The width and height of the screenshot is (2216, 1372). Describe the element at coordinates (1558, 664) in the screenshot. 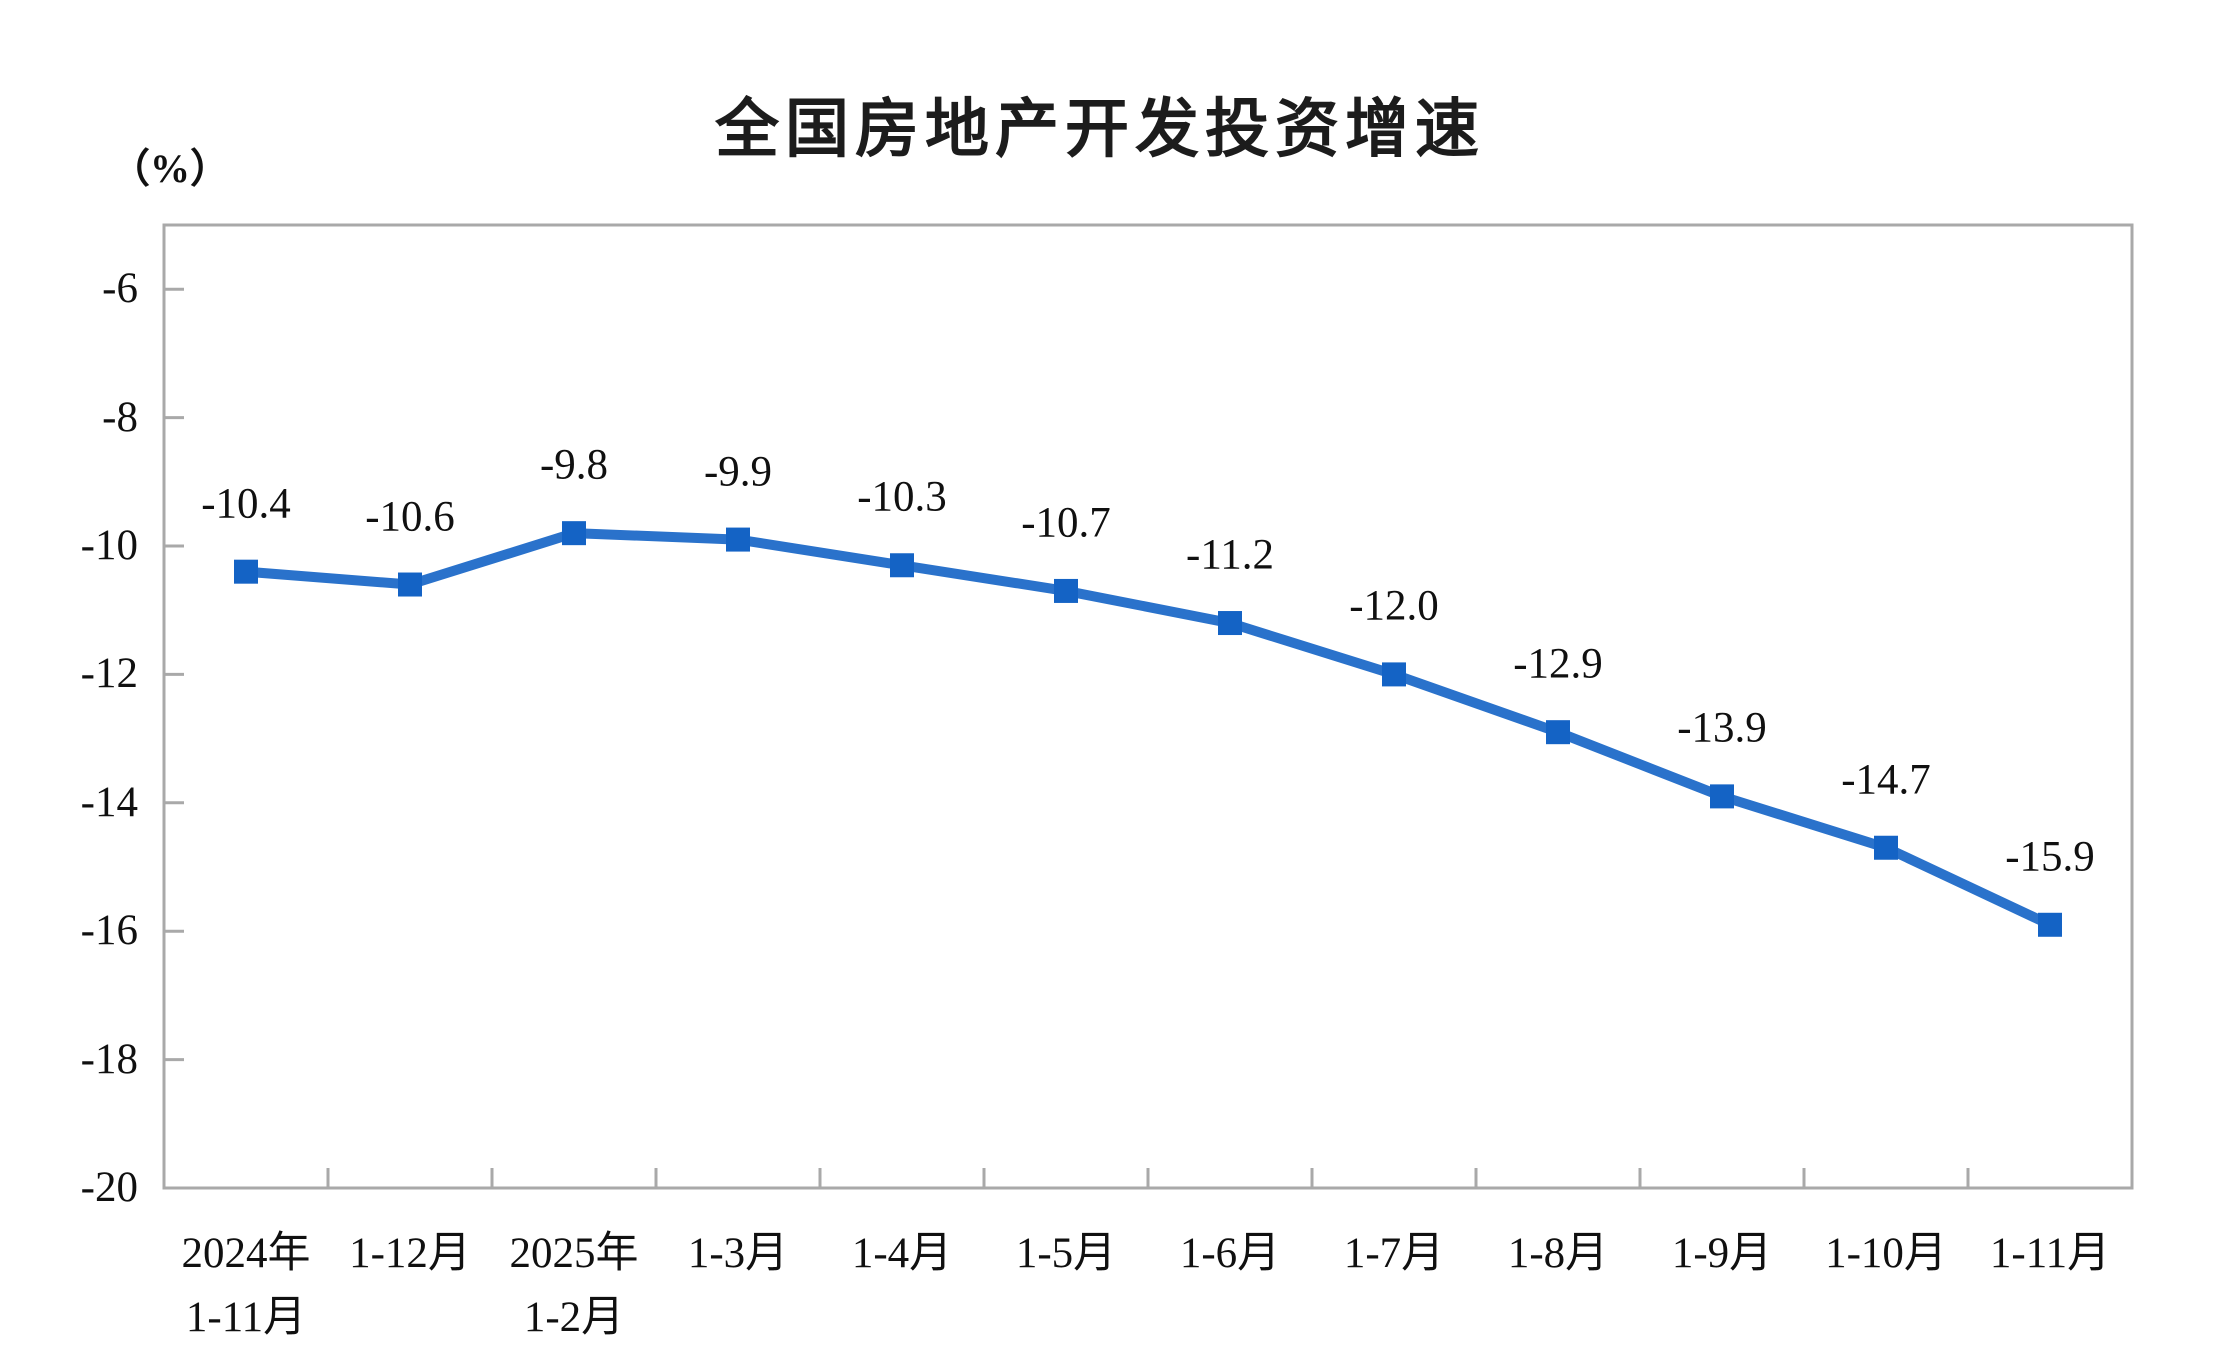

I see `data-point-label: -12.9` at that location.